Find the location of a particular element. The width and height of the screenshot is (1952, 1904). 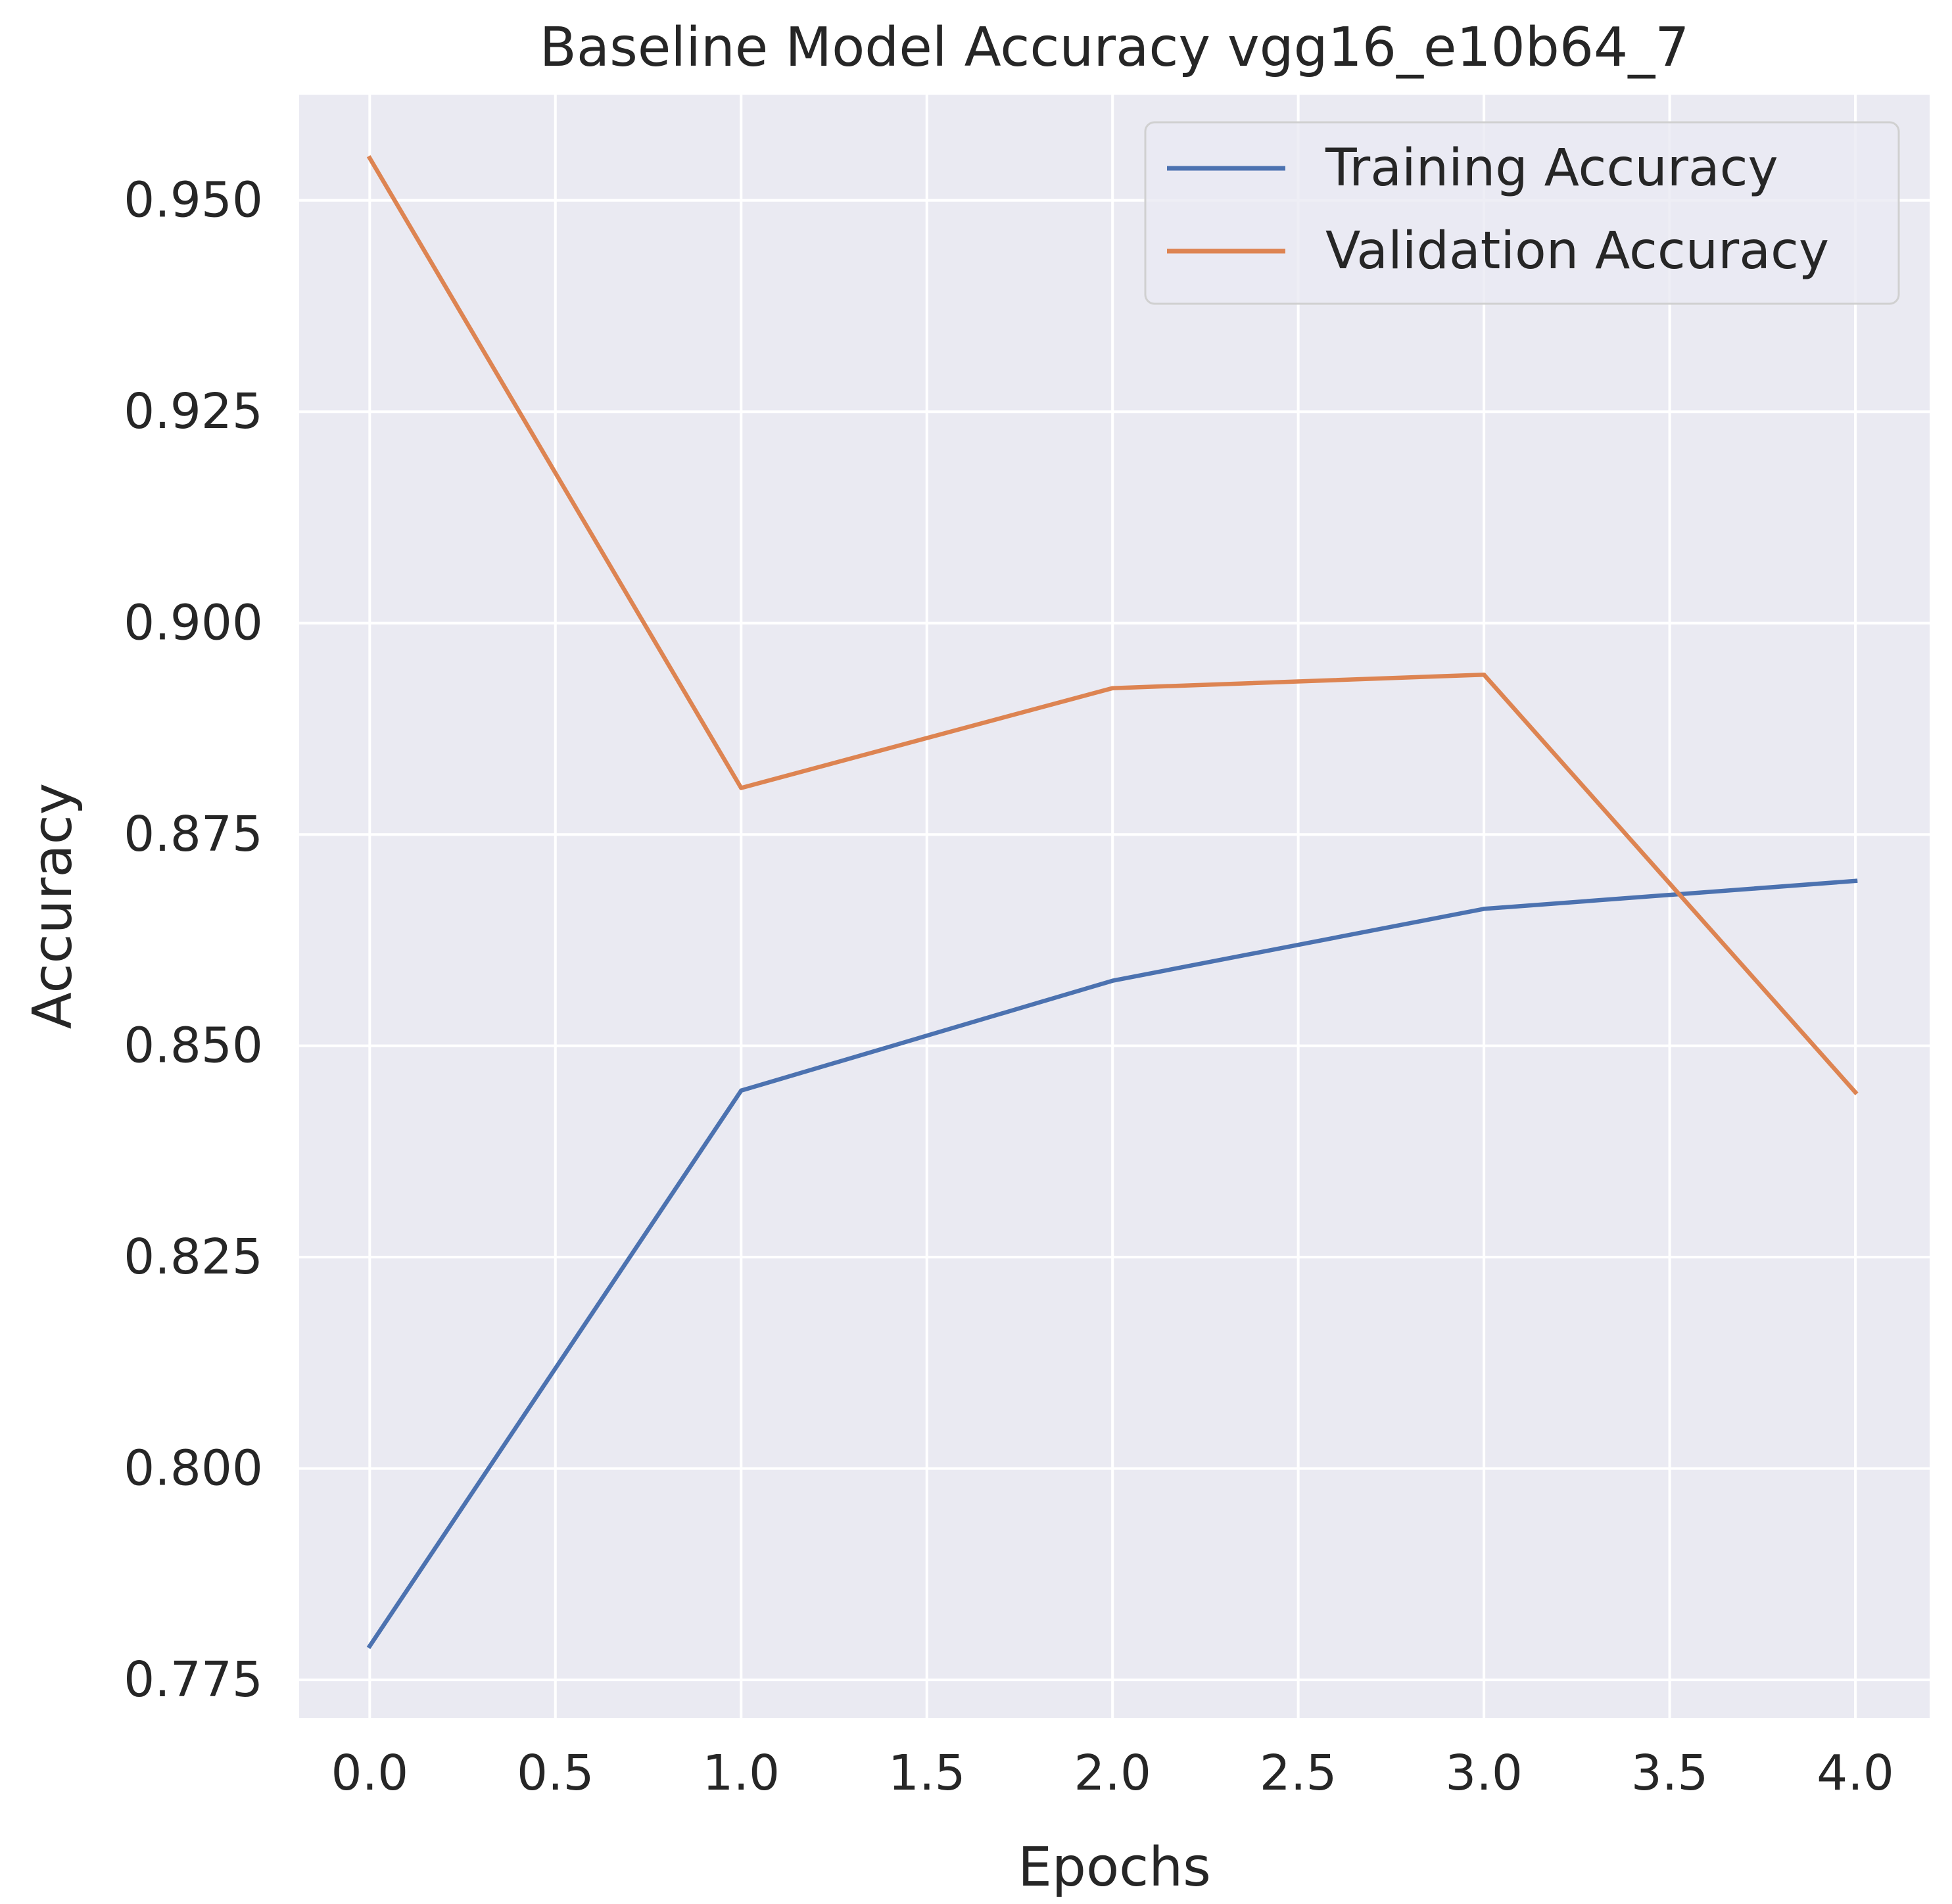

x-axis-label: Epochs is located at coordinates (1114, 1867).